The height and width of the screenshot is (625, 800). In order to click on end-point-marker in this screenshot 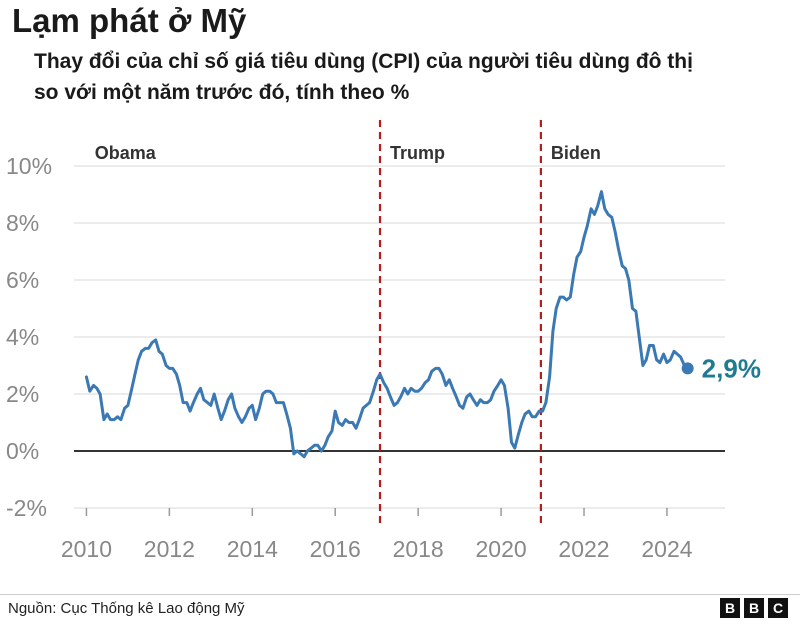, I will do `click(687, 368)`.